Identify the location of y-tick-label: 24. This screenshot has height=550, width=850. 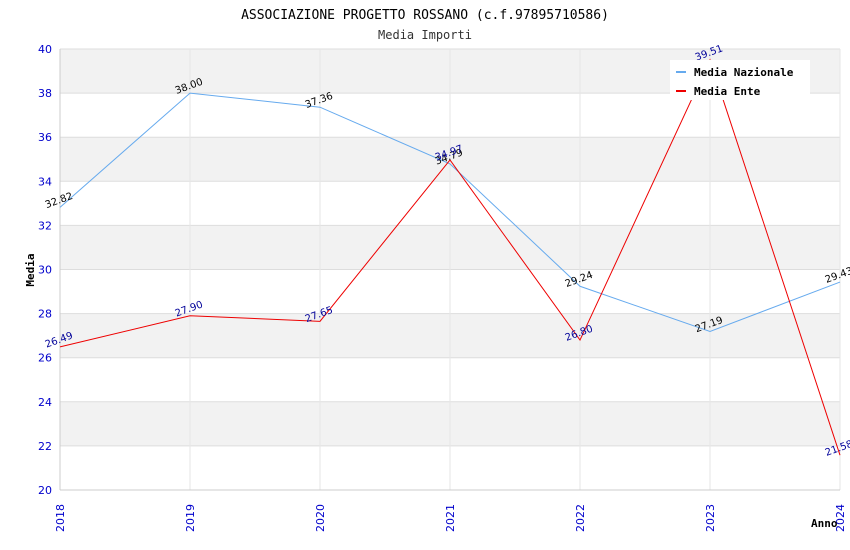
(45, 402).